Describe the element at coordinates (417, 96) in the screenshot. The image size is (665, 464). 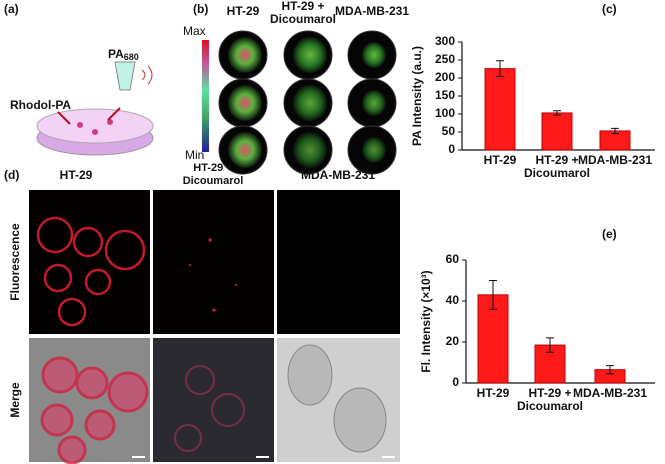
I see `y-axis-label: PA Intensity (a.u.)` at that location.